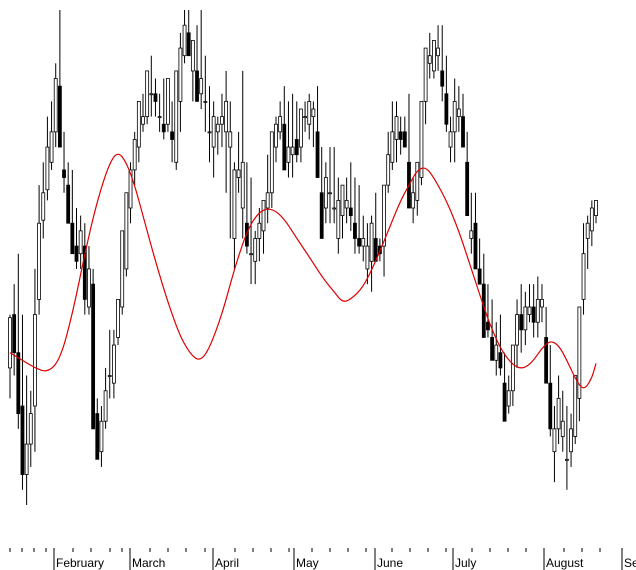 This screenshot has height=570, width=636. What do you see at coordinates (465, 563) in the screenshot?
I see `x-tick-label-july: July` at bounding box center [465, 563].